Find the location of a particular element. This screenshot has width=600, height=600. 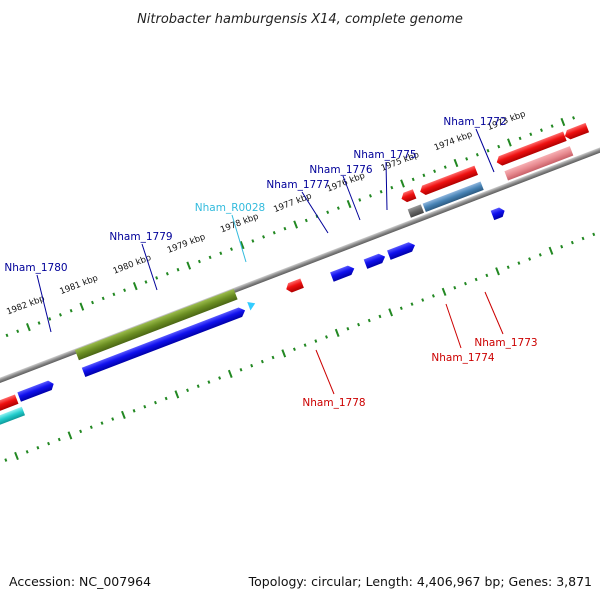

feature-nham-1773-cds is located at coordinates (453, 197).